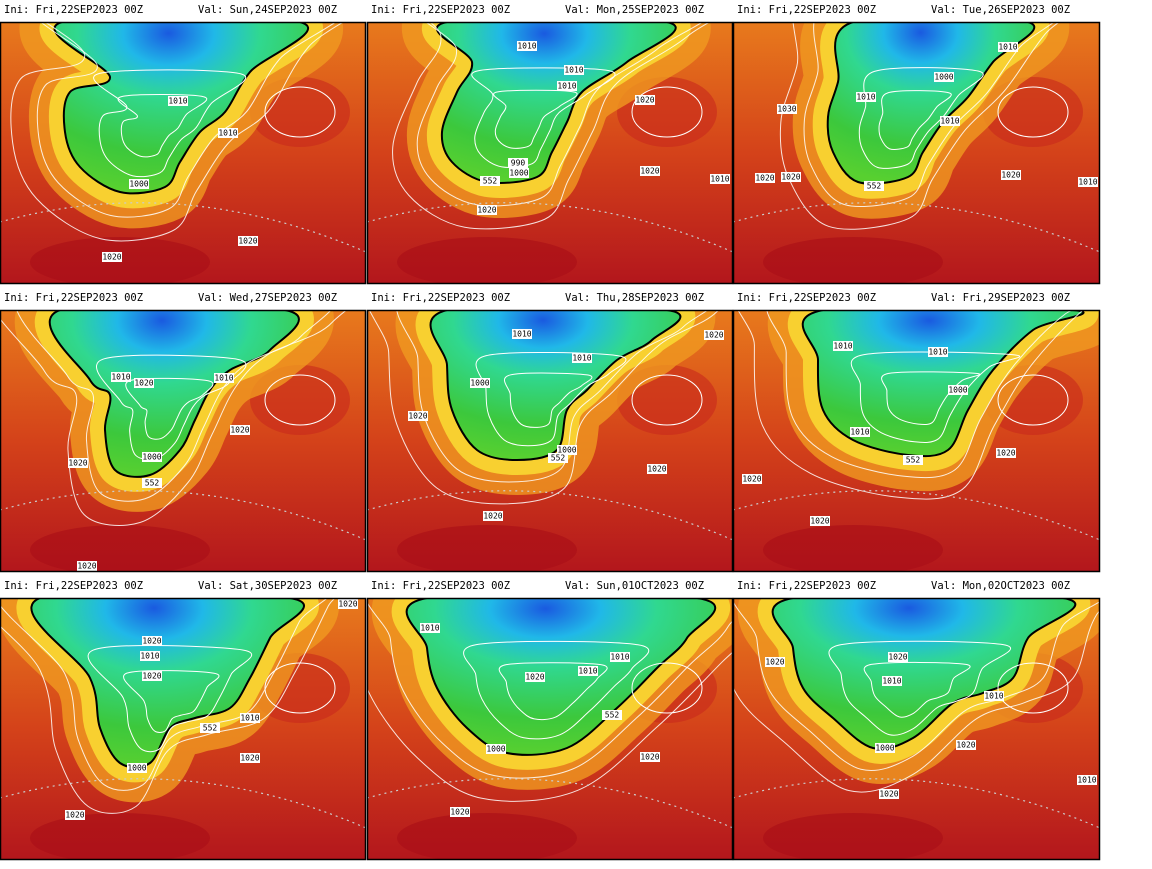 The width and height of the screenshot is (1152, 869). What do you see at coordinates (1000, 586) in the screenshot?
I see `valid-time: Val: Mon,02OCT2023 00Z` at bounding box center [1000, 586].